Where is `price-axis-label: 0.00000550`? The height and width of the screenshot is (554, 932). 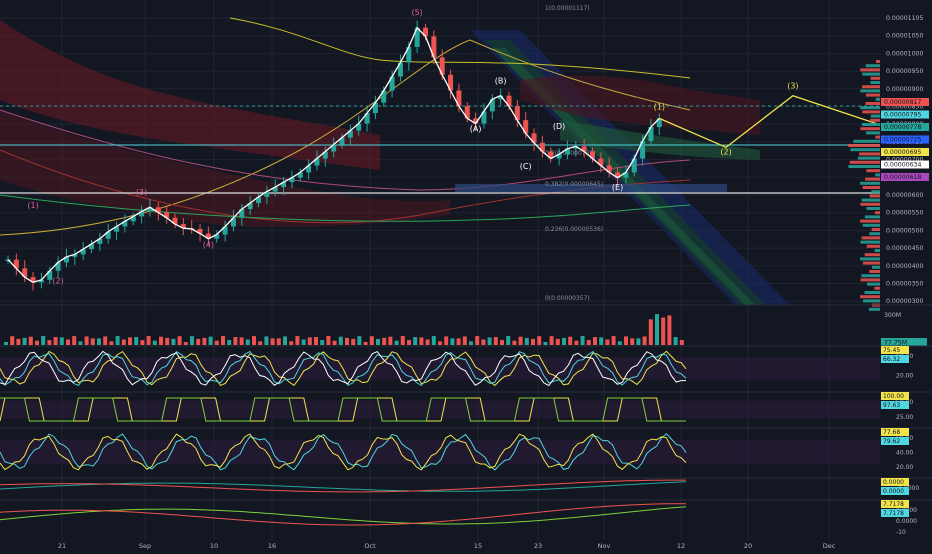
price-axis-label: 0.00000550 is located at coordinates (904, 213).